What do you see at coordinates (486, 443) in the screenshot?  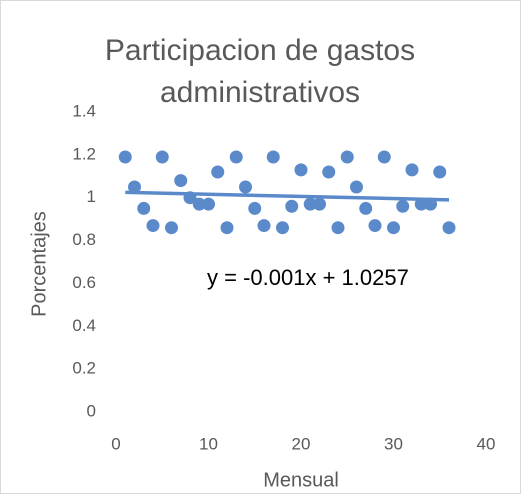 I see `x-tick-label: 40` at bounding box center [486, 443].